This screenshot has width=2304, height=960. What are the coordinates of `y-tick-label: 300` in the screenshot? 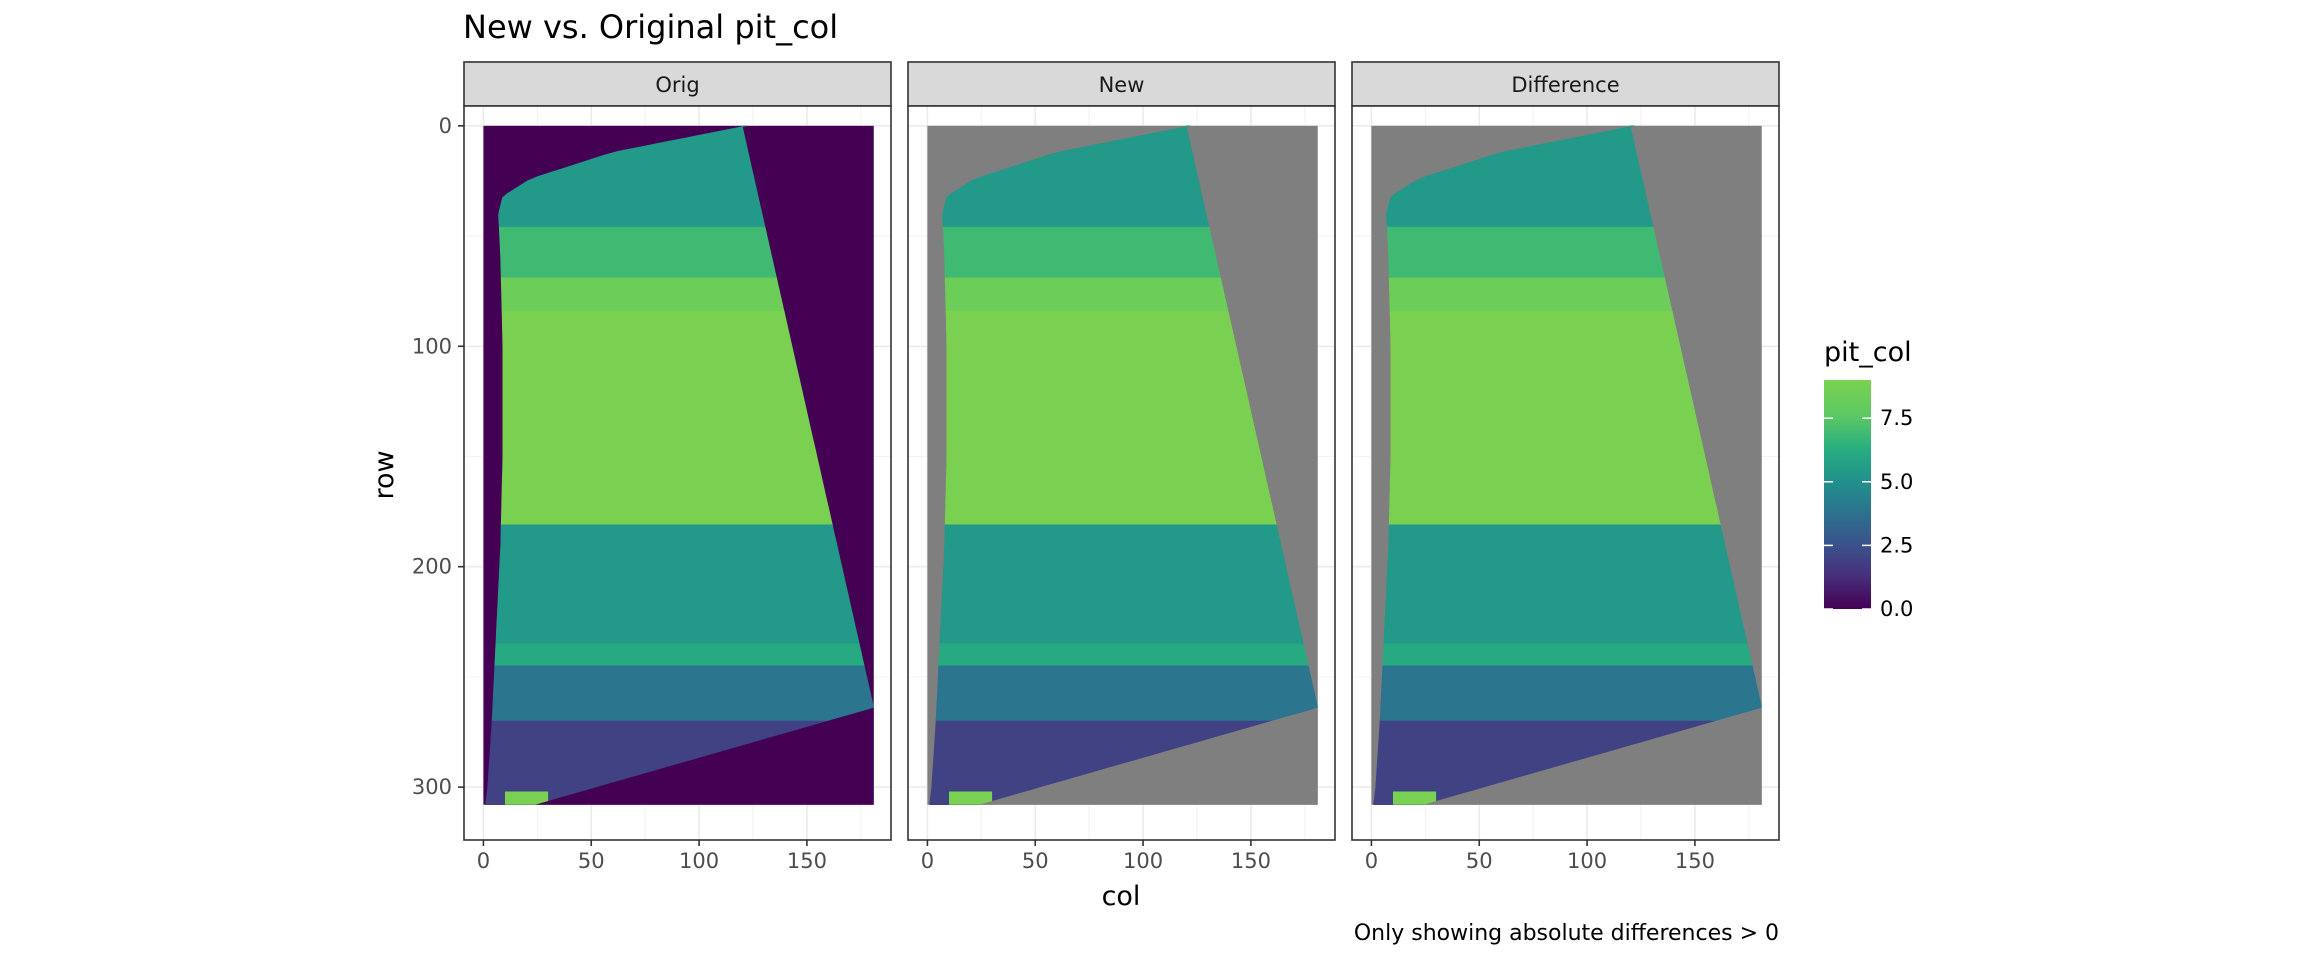 It's located at (432, 787).